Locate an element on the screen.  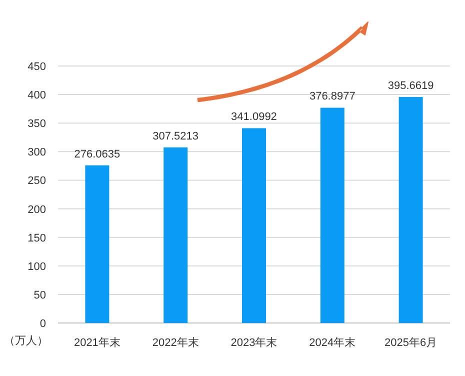
y-tick-label: 400 is located at coordinates (37, 96).